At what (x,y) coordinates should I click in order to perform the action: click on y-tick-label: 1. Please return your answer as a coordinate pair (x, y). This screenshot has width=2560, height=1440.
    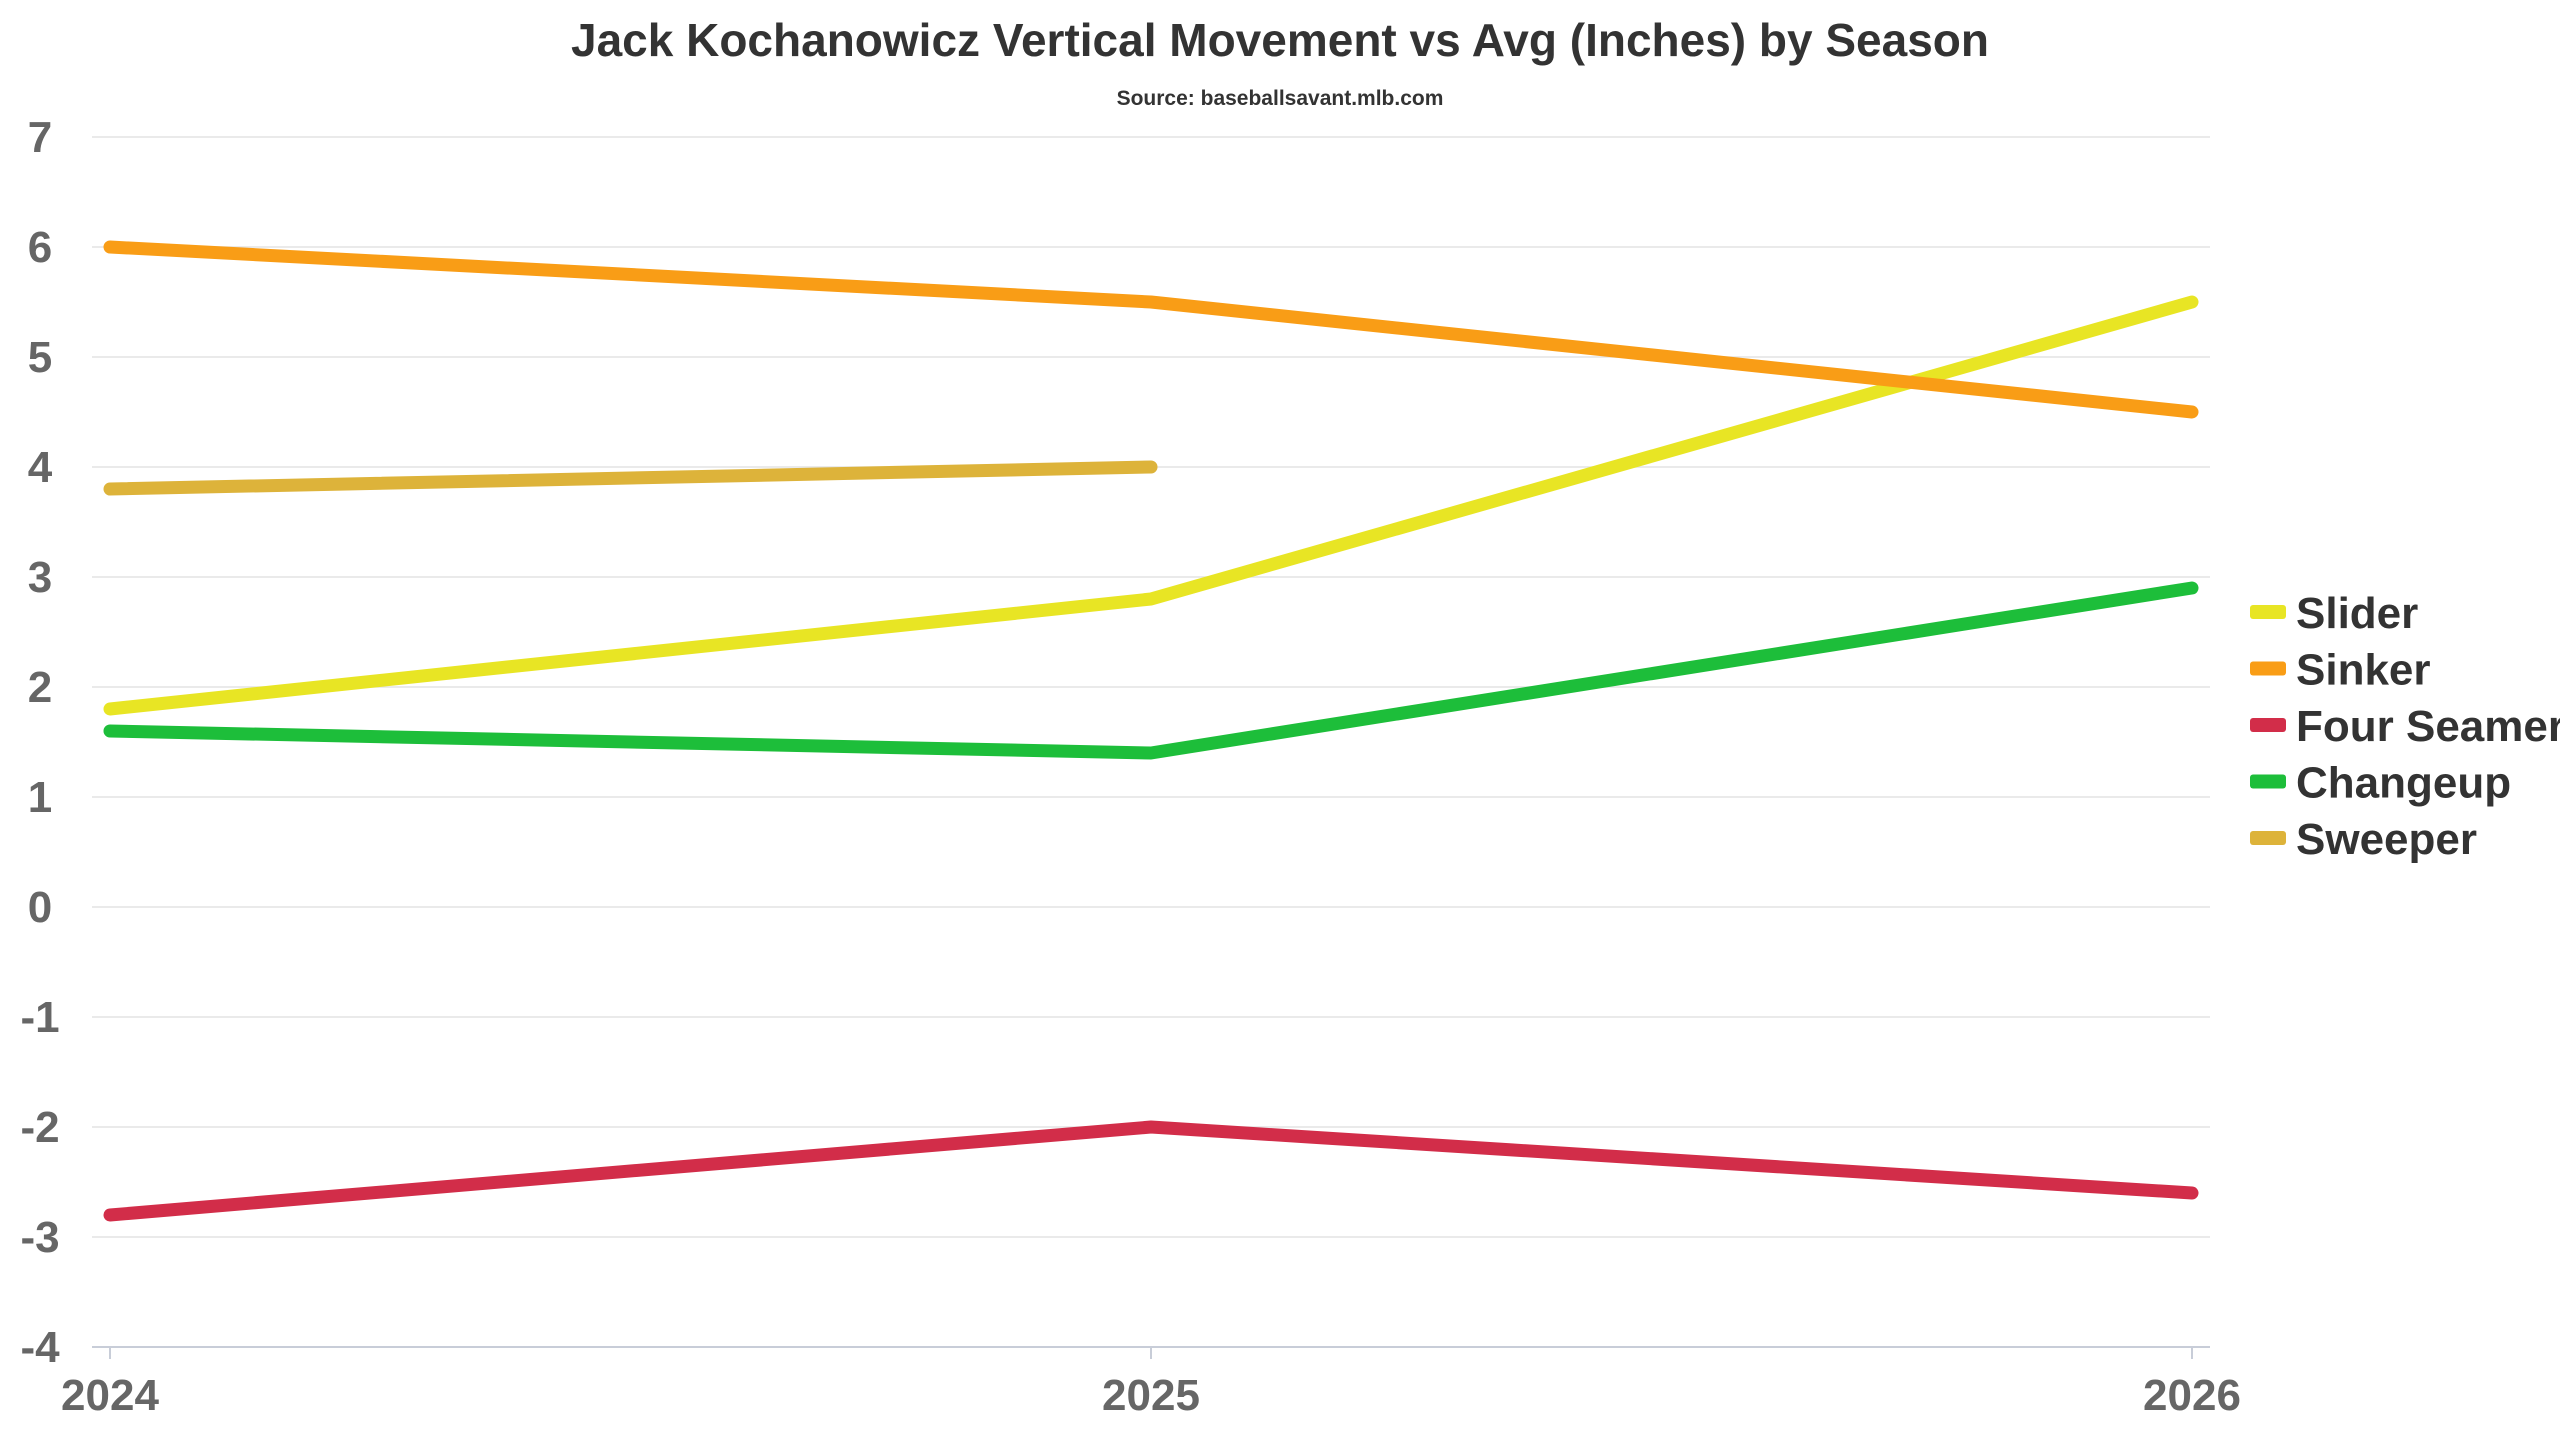
    Looking at the image, I should click on (40, 797).